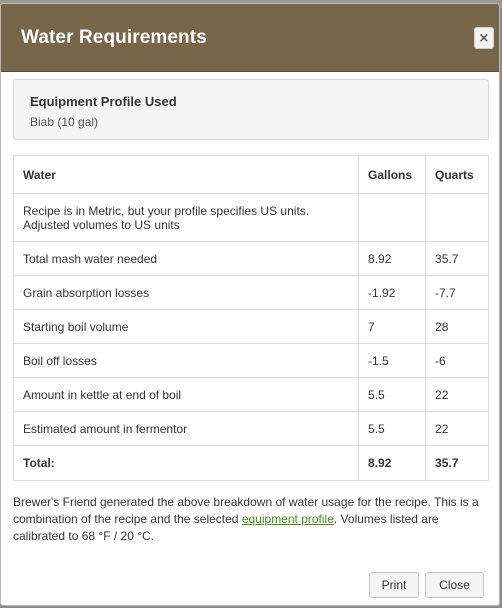  I want to click on total-label: Total:, so click(186, 463).